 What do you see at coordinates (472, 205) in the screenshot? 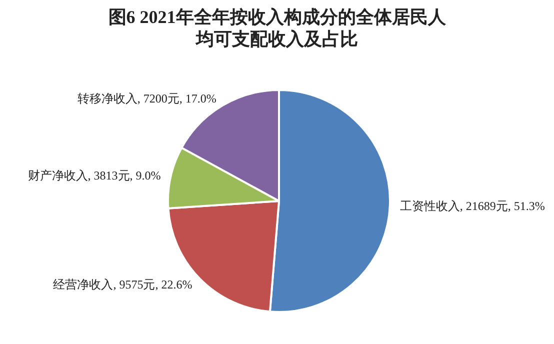
I see `slice-label: 工资性收入, 21689元, 51.3%` at bounding box center [472, 205].